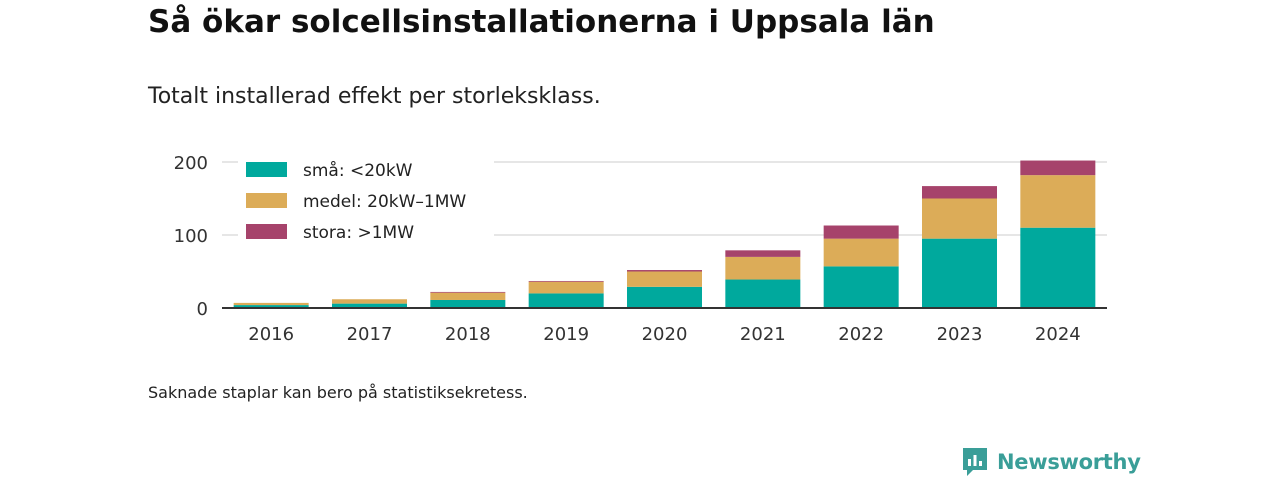  What do you see at coordinates (975, 462) in the screenshot?
I see `newsworthy-logo-icon` at bounding box center [975, 462].